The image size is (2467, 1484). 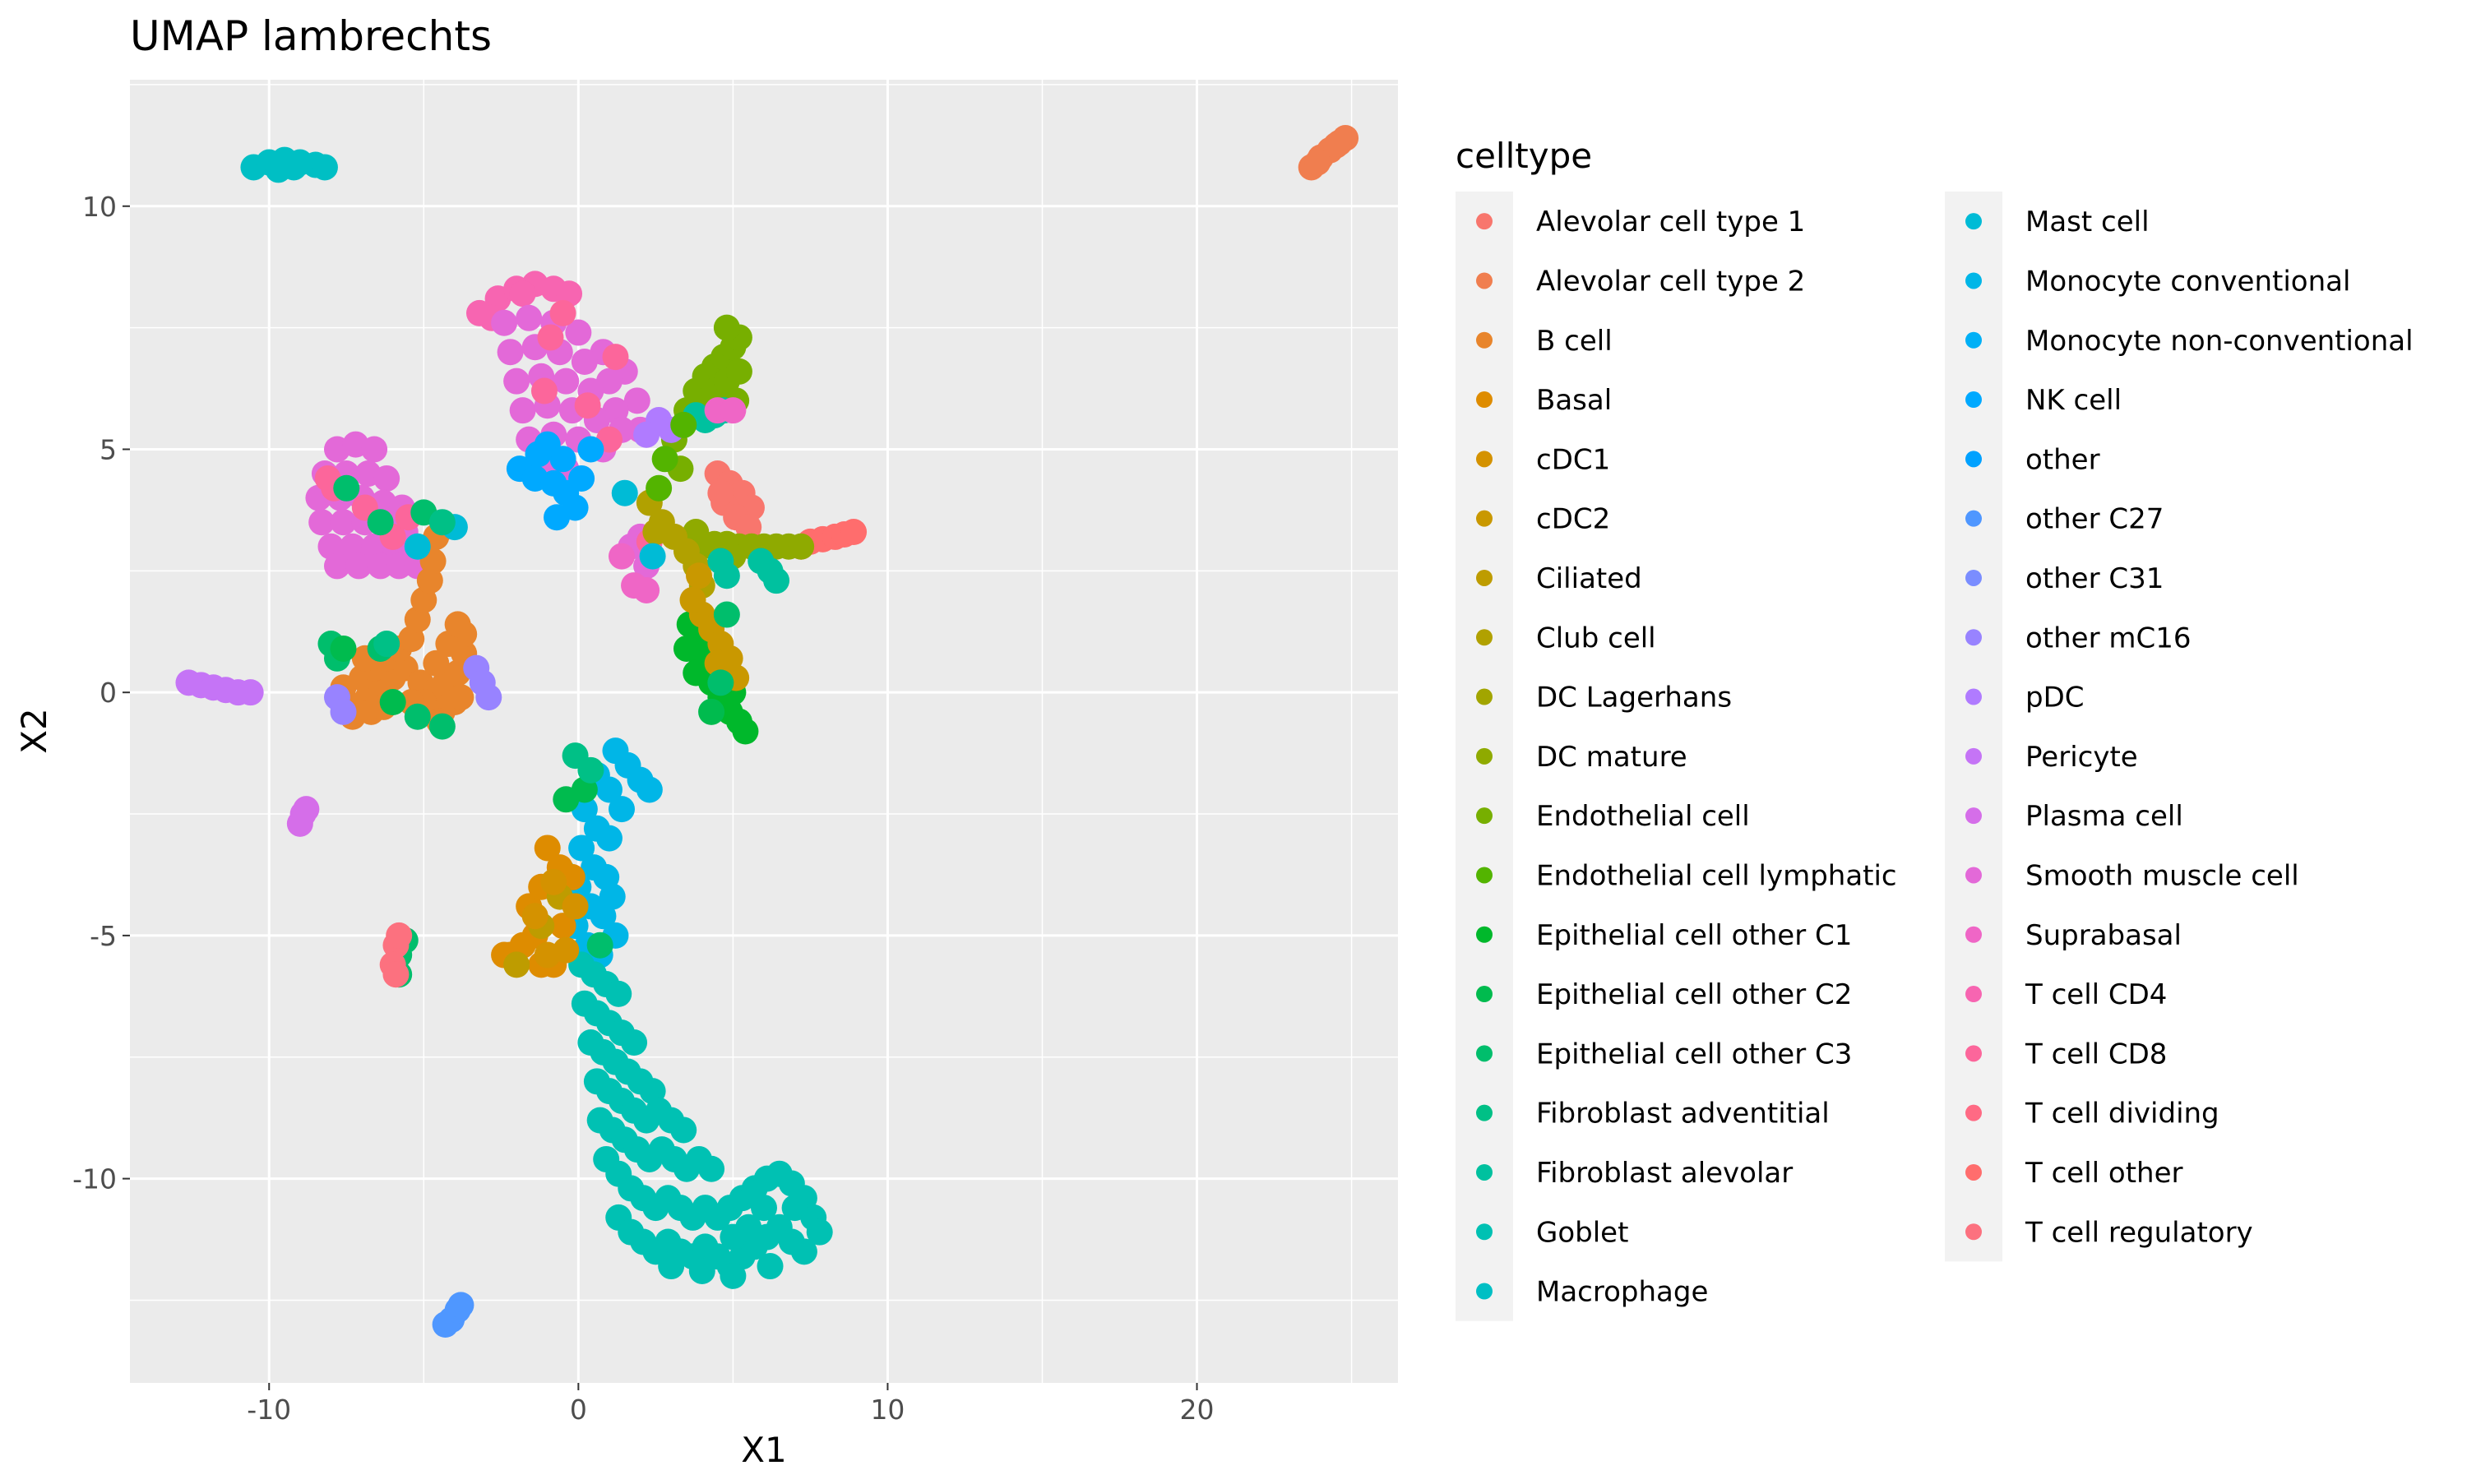 I want to click on y-tick-label: -10, so click(x=94, y=1179).